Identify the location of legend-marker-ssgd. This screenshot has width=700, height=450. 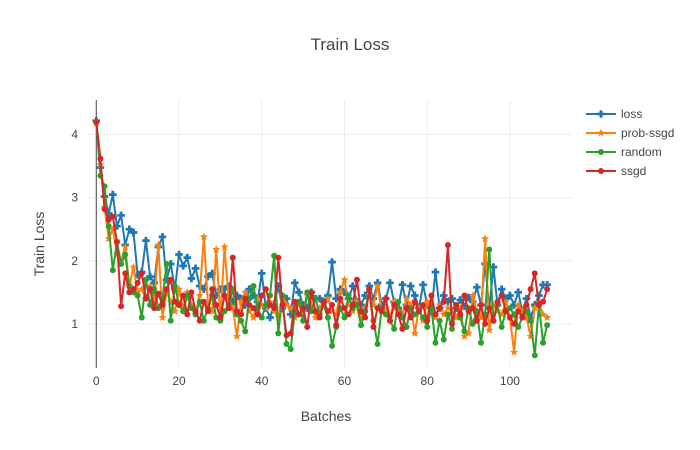
(601, 171).